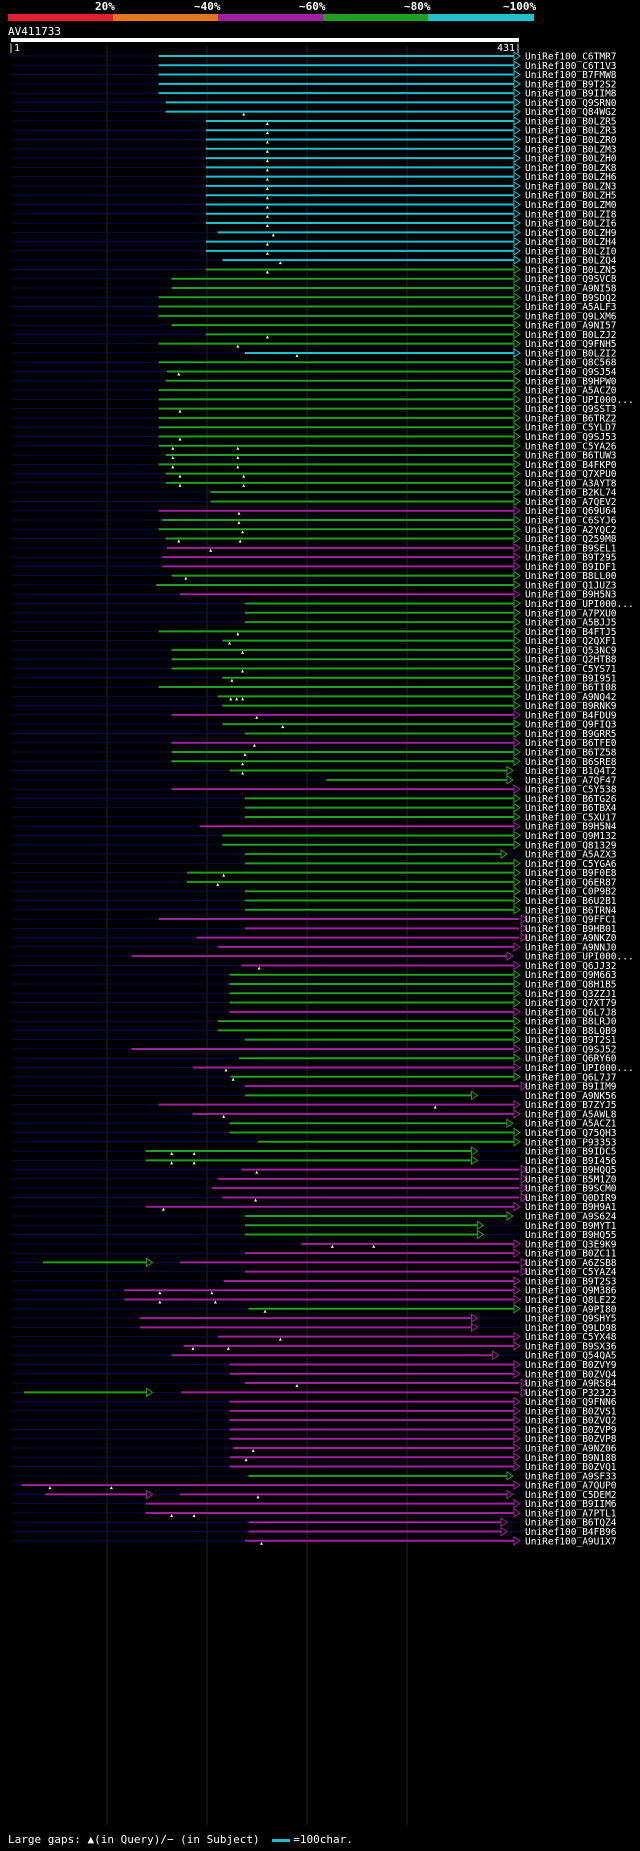 The width and height of the screenshot is (640, 1851). Describe the element at coordinates (571, 1467) in the screenshot. I see `hit-label: UniRef100_B0ZVQ1` at that location.